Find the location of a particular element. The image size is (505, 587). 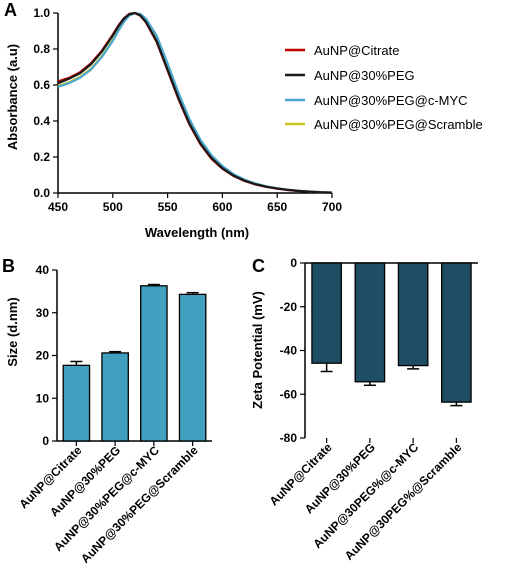

chart-a-ytick-label: 0.6 is located at coordinates (41, 85).